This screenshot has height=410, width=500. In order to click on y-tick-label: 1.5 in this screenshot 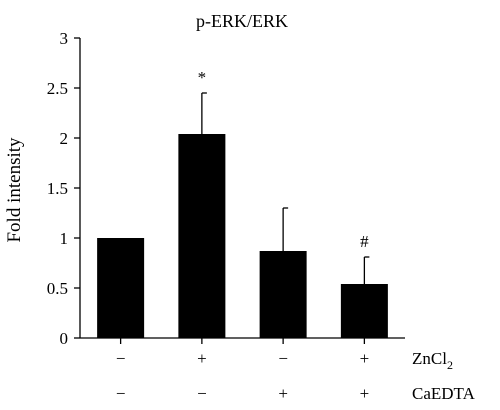, I will do `click(57, 188)`.